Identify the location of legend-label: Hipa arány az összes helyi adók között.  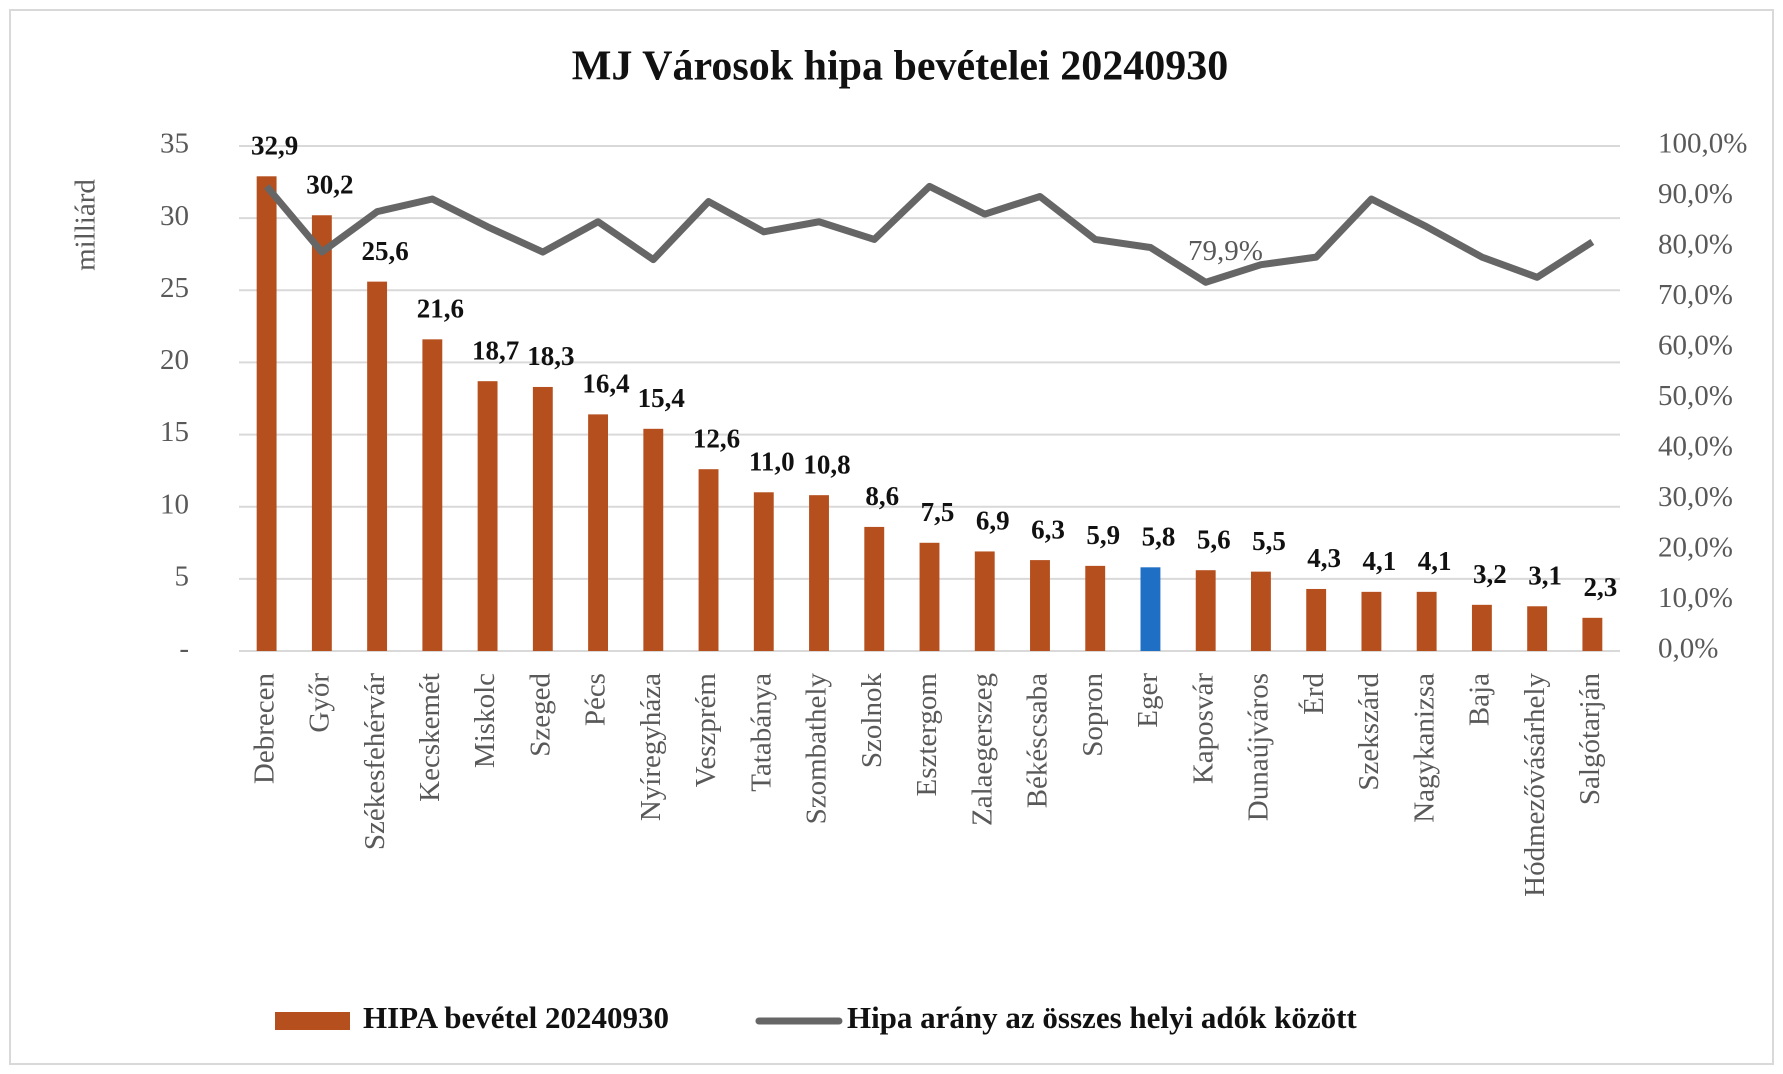
(1102, 1017).